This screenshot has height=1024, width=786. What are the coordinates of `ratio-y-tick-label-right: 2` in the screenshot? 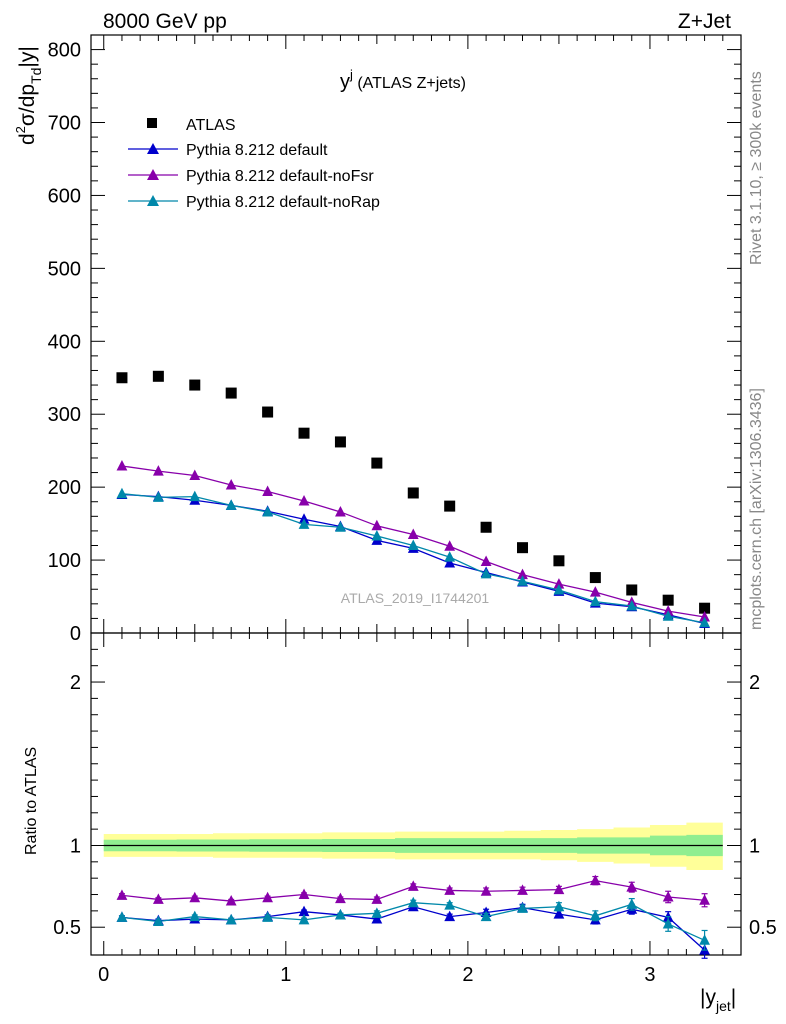 It's located at (754, 683).